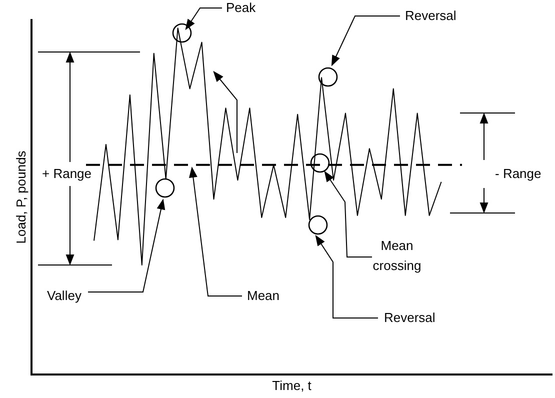 This screenshot has height=398, width=555. I want to click on y-axis-title: Load, P, pounds, so click(20, 197).